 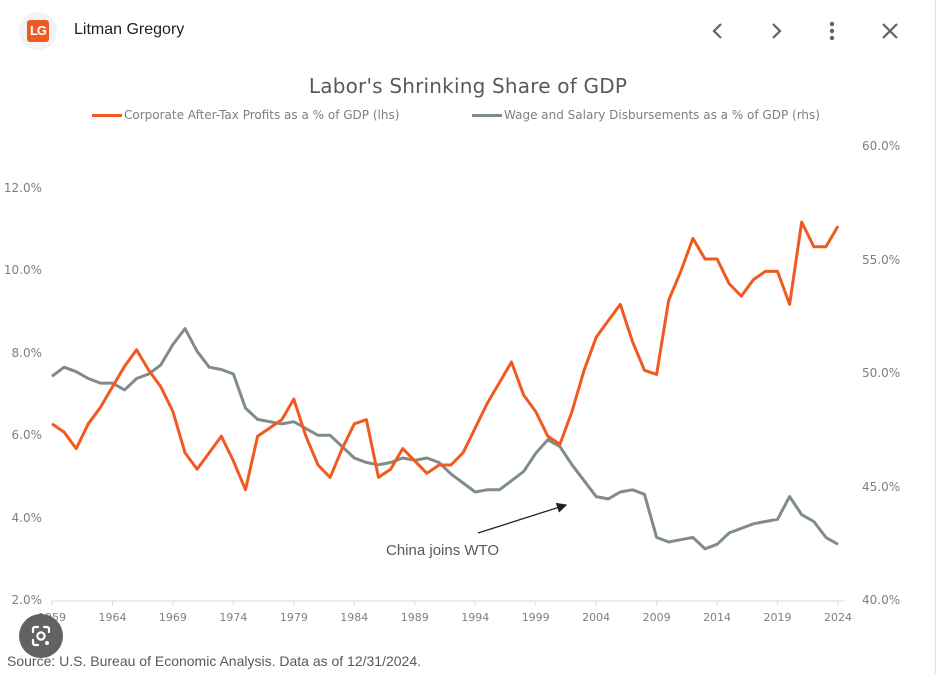 I want to click on litman-gregory-logo-icon: LG, so click(x=38, y=31).